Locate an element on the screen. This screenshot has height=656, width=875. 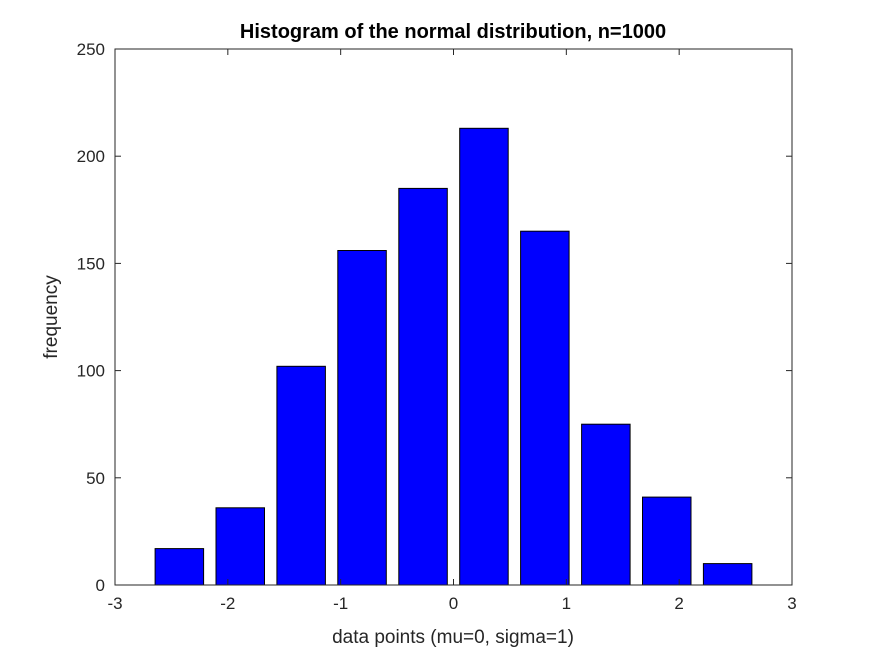
x-tick-label: 0 is located at coordinates (453, 603).